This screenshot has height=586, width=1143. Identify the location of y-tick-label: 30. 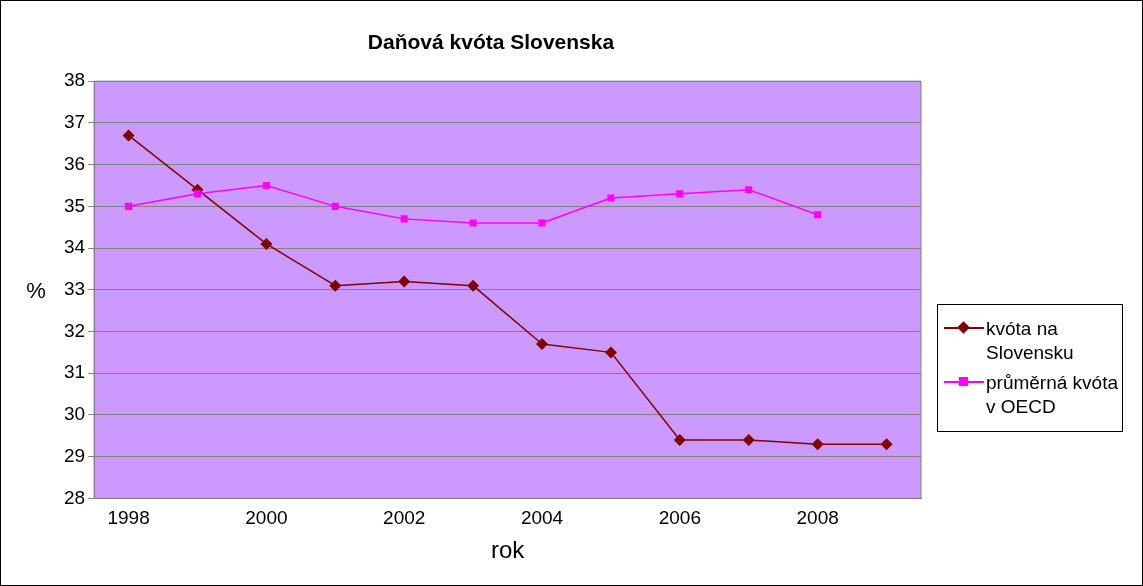
(74, 414).